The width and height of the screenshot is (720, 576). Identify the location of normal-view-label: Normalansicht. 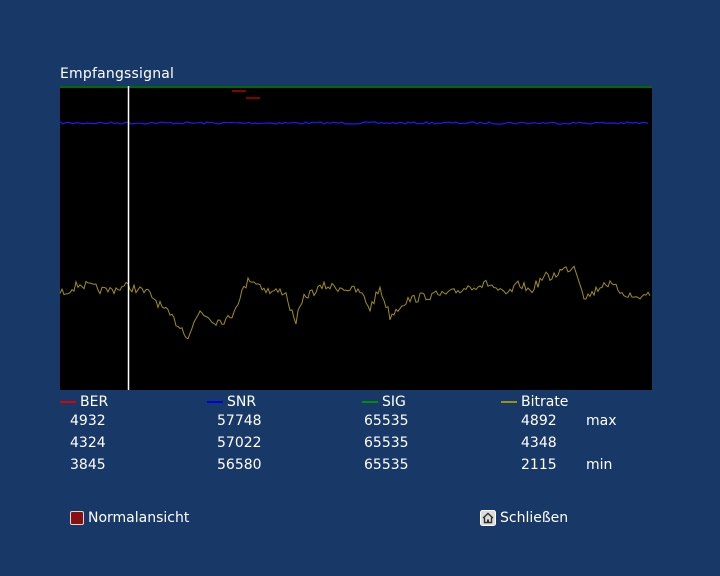
(139, 518).